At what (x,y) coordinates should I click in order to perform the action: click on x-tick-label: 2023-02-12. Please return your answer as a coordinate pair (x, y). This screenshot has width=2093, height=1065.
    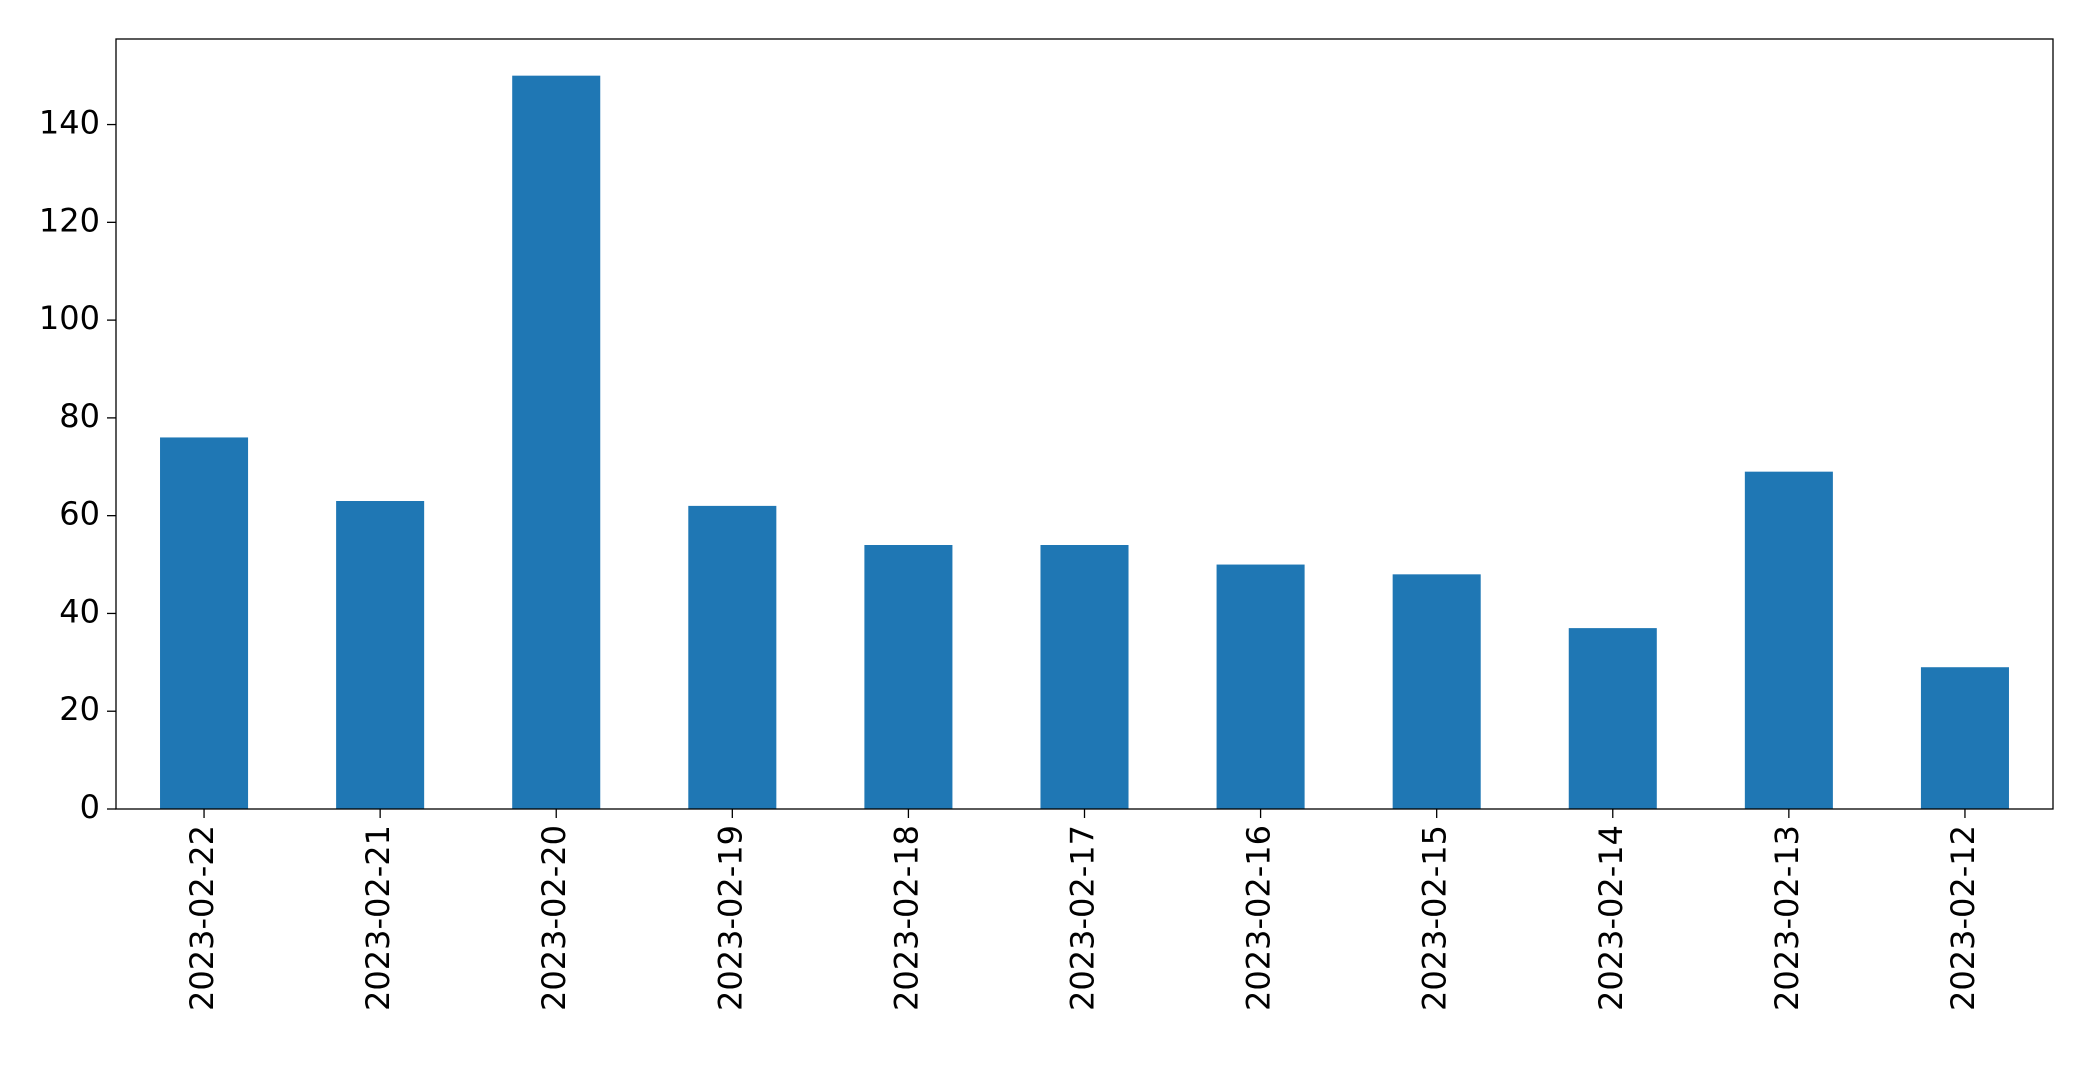
    Looking at the image, I should click on (1963, 918).